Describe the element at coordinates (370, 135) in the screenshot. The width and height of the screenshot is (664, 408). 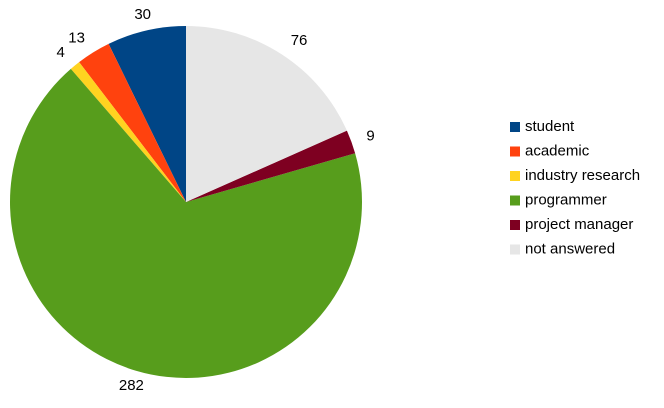
I see `data-label: 9` at that location.